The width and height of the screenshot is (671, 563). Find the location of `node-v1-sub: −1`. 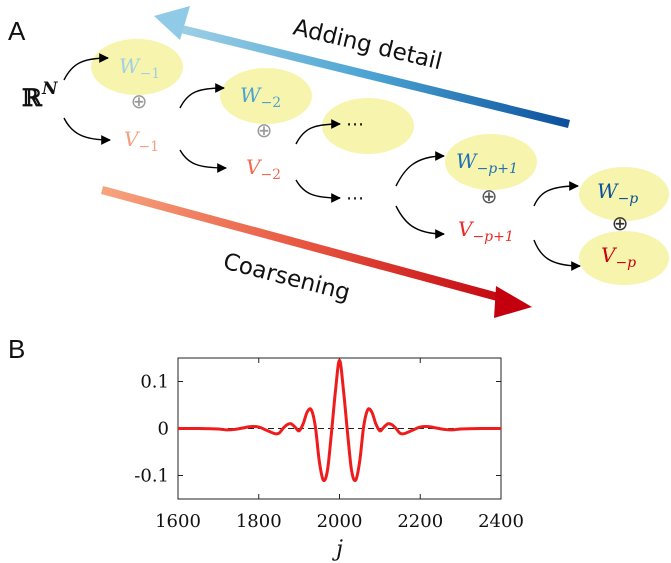

node-v1-sub: −1 is located at coordinates (148, 147).